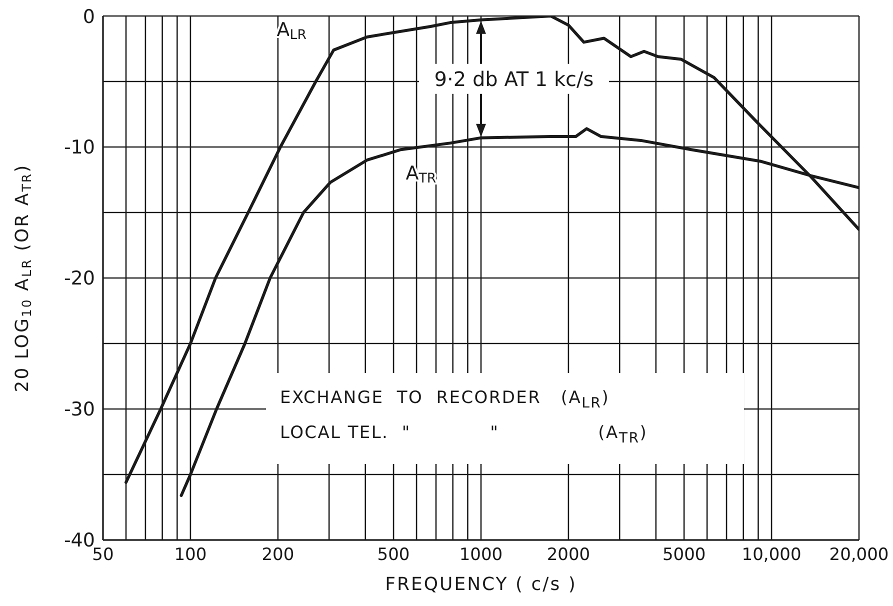 This screenshot has height=606, width=893. I want to click on x-tick-label: 200, so click(278, 555).